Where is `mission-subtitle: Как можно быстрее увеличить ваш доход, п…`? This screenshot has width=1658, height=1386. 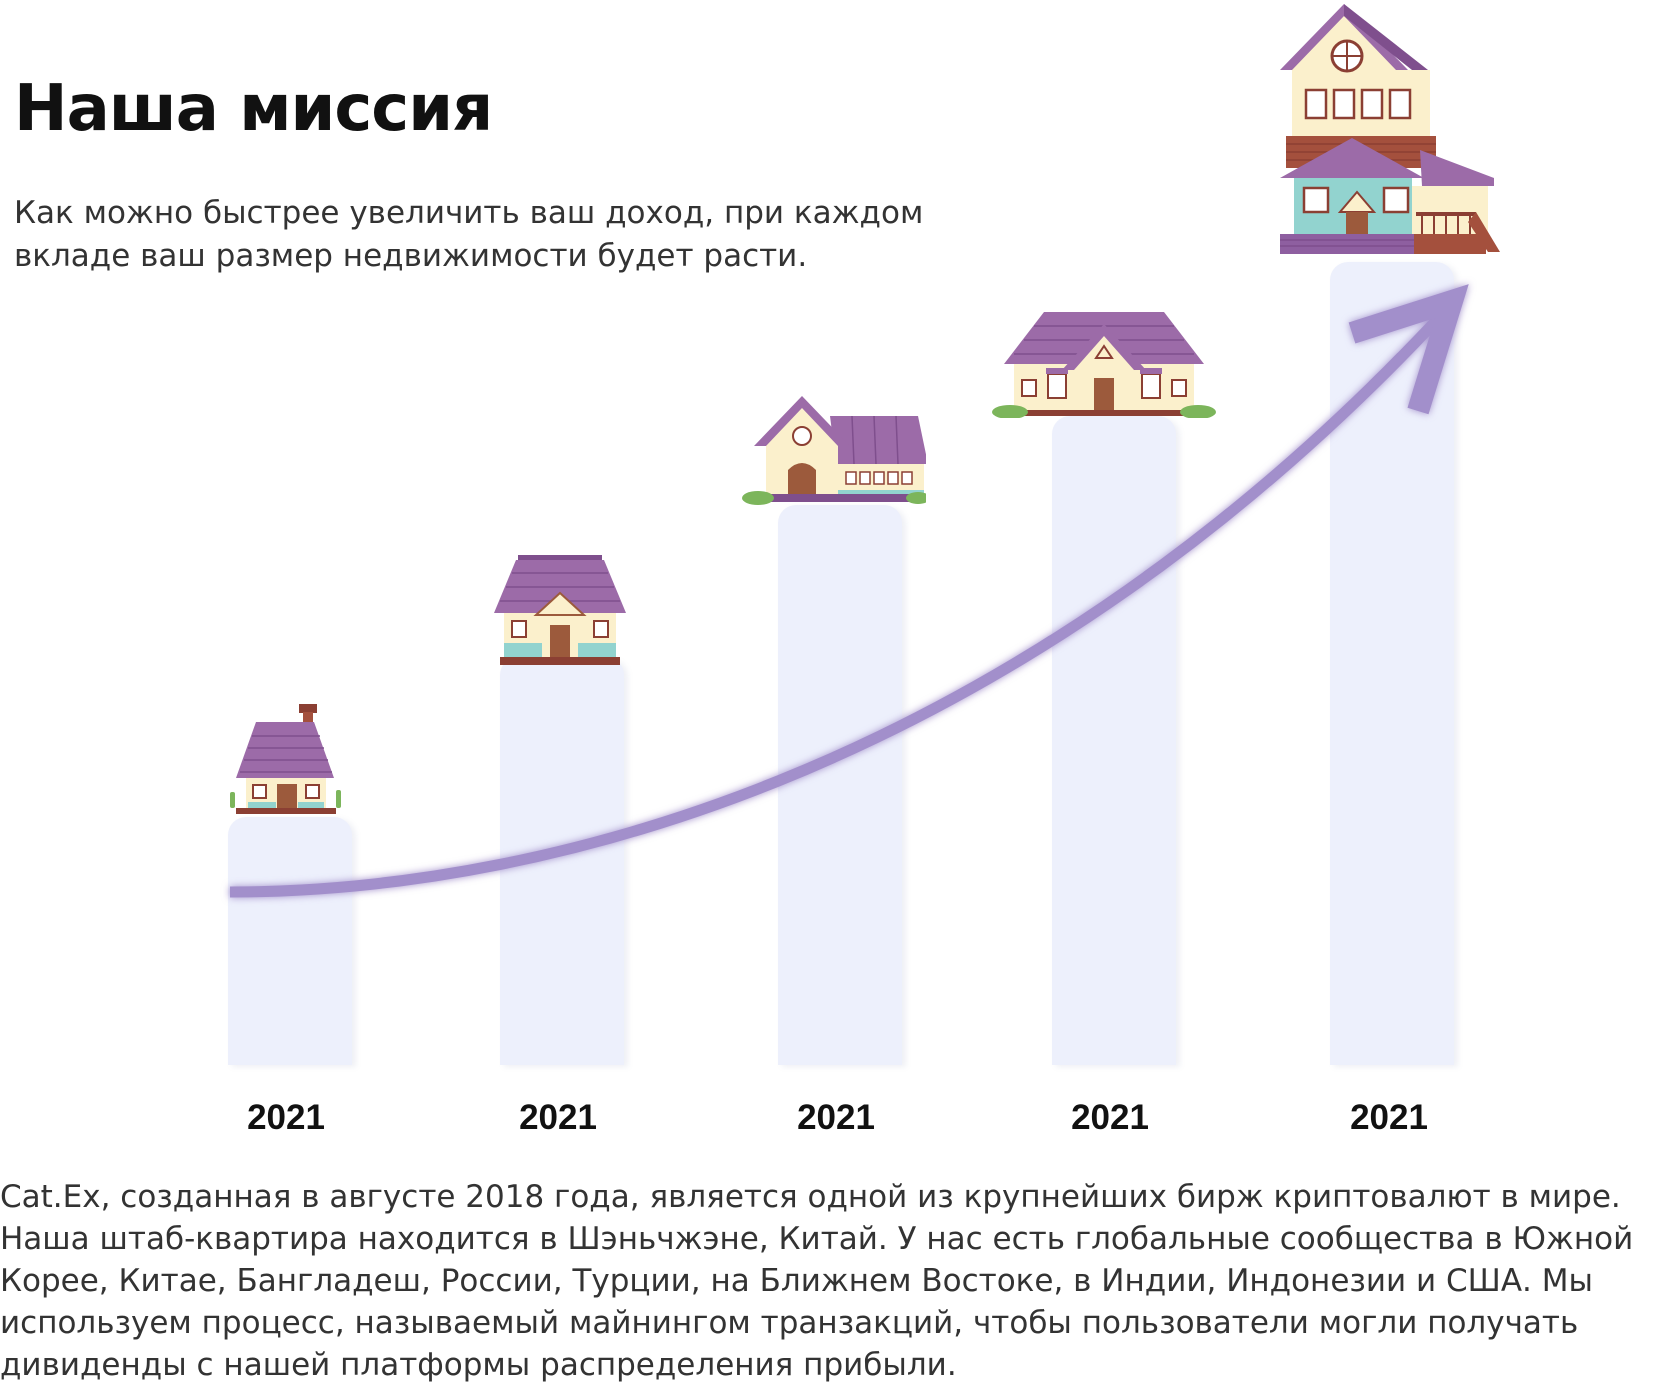 mission-subtitle: Как можно быстрее увеличить ваш доход, п… is located at coordinates (469, 234).